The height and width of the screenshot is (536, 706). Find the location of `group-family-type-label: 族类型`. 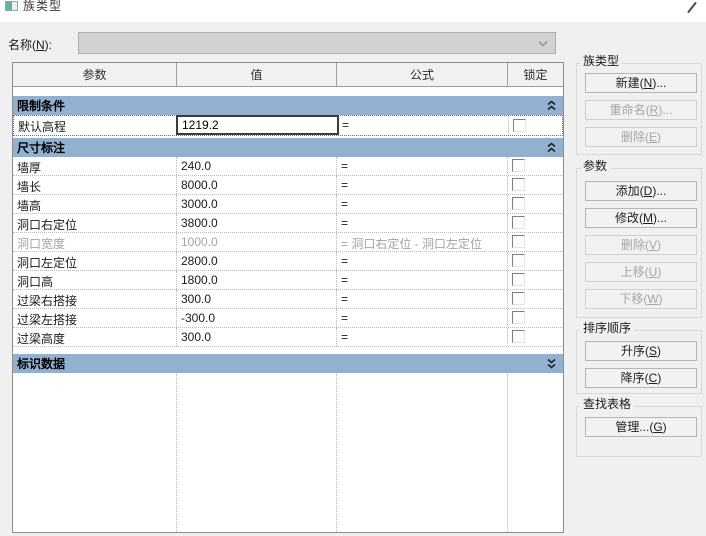

group-family-type-label: 族类型 is located at coordinates (601, 60).